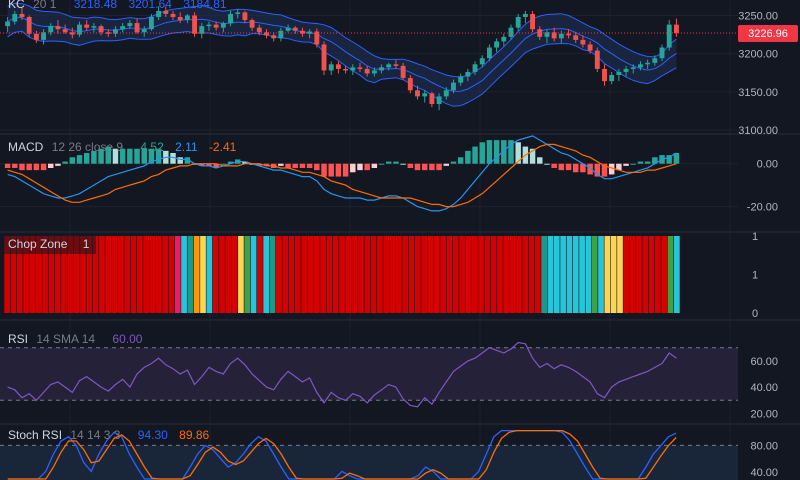 Image resolution: width=800 pixels, height=480 pixels. What do you see at coordinates (389, 454) in the screenshot?
I see `stoch-rsi-pane: 80.00 40.00` at bounding box center [389, 454].